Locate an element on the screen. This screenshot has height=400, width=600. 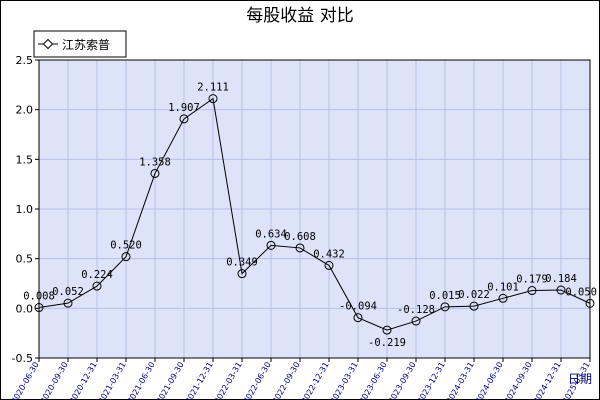
legend: 江苏索普 is located at coordinates (80, 44).